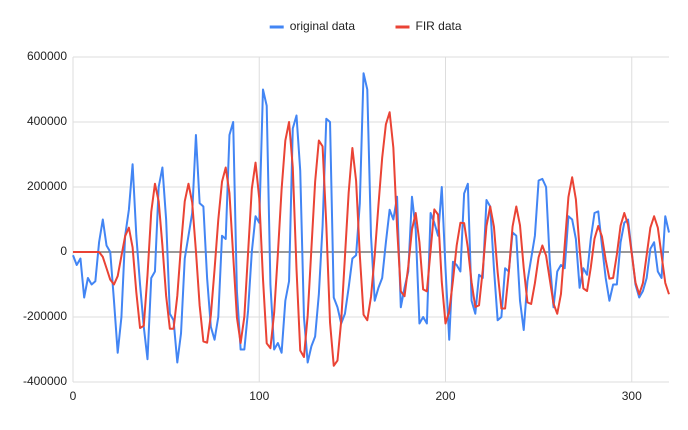  I want to click on legend-label: FIR data, so click(439, 26).